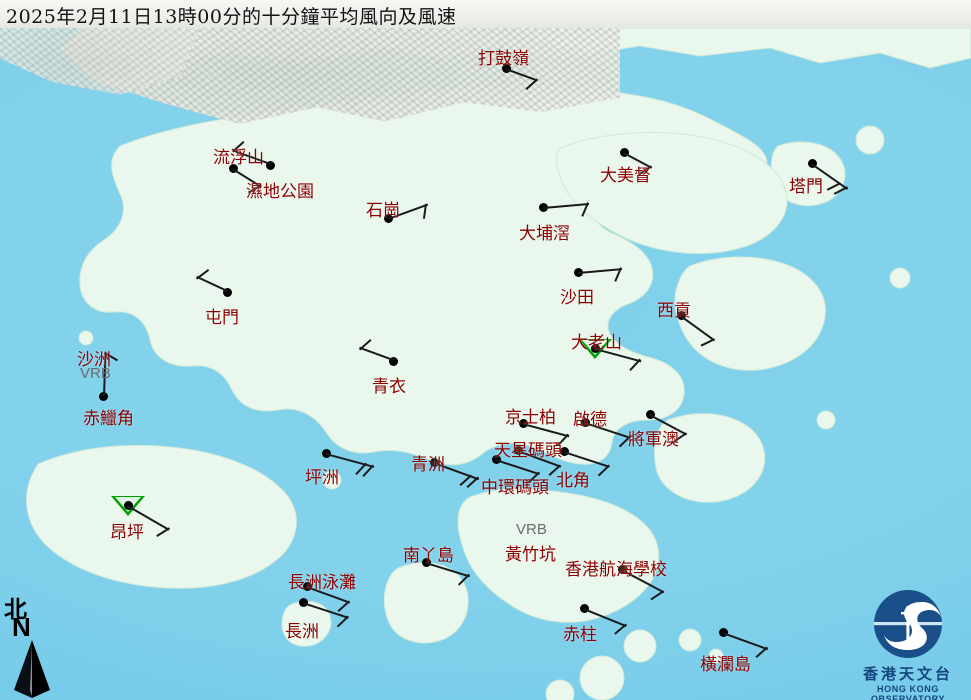 The height and width of the screenshot is (700, 971). I want to click on hko-logo-text-zh: 香港天文台, so click(907, 674).